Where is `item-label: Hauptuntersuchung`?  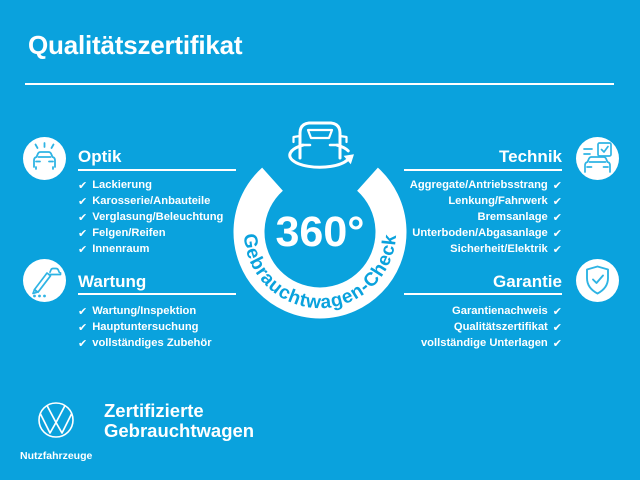
item-label: Hauptuntersuchung is located at coordinates (145, 327).